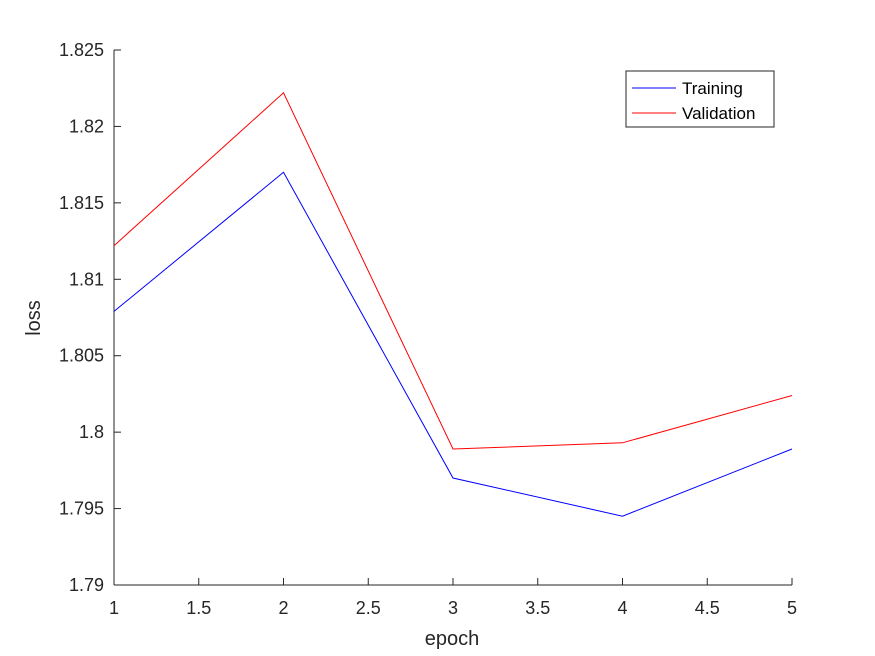 The image size is (875, 656). I want to click on x-tick-label: 5, so click(792, 608).